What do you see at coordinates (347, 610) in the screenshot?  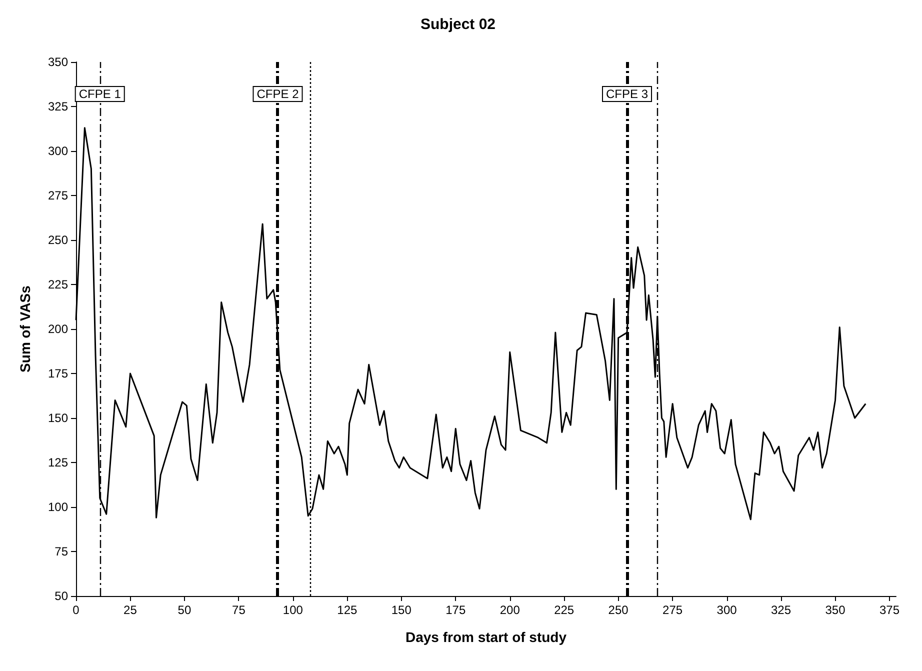 I see `x-tick-label: 125` at bounding box center [347, 610].